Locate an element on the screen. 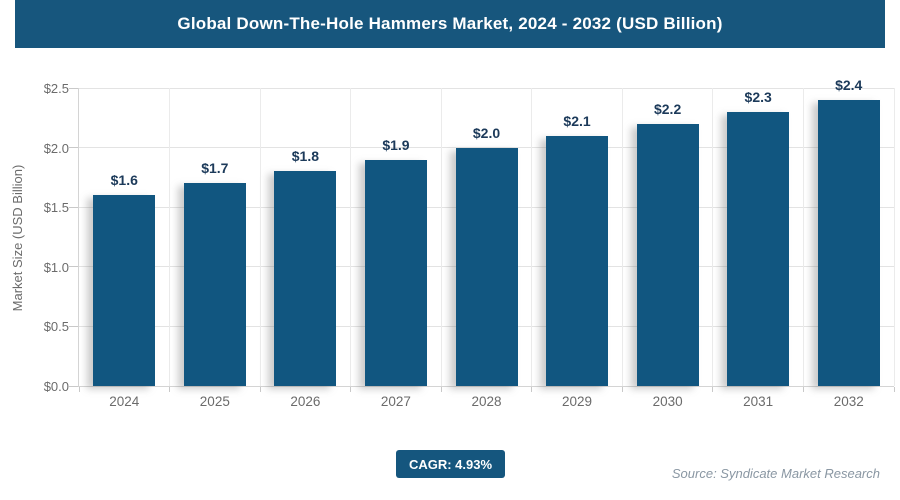 Image resolution: width=900 pixels, height=500 pixels. y-tick-label: $0.5 is located at coordinates (56, 327).